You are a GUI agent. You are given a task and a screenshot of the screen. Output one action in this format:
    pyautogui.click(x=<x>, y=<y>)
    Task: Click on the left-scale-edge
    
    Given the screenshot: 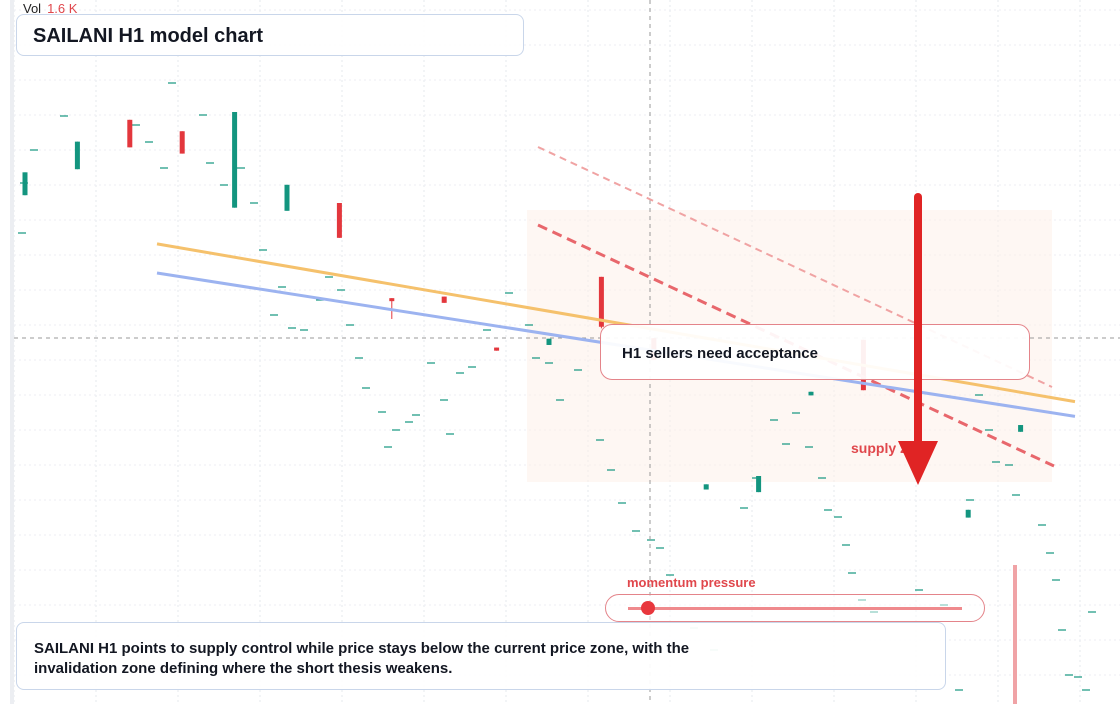 What is the action you would take?
    pyautogui.click(x=12, y=352)
    